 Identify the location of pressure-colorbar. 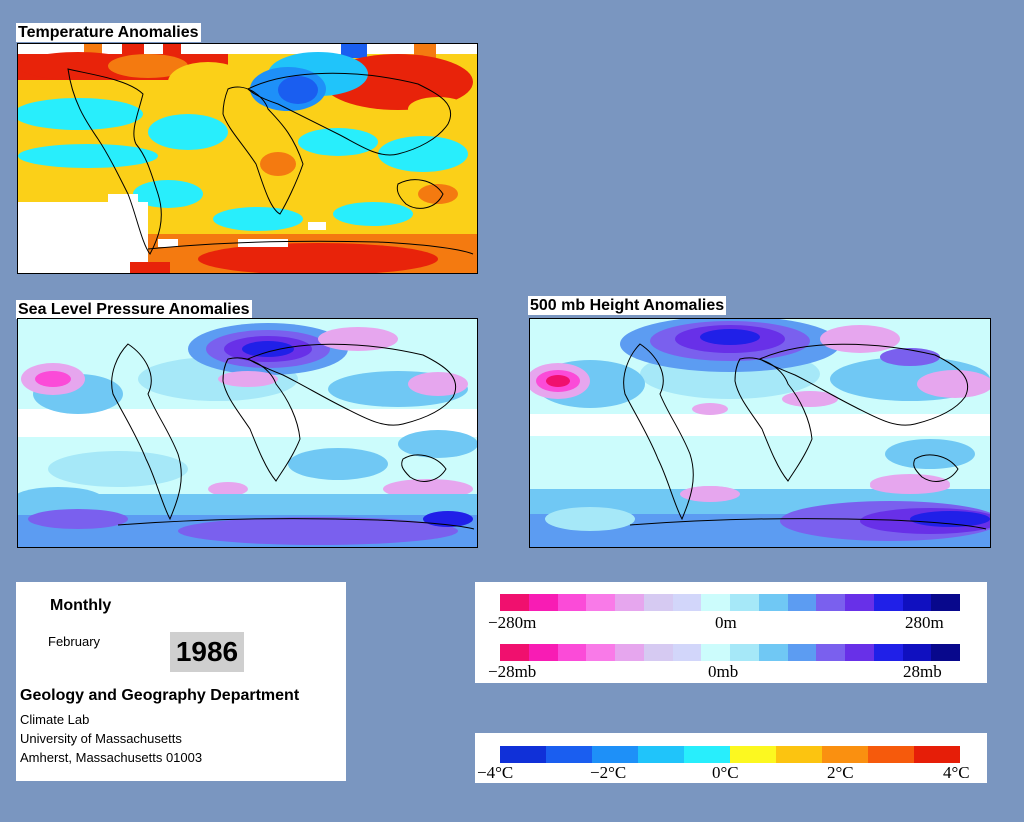
(730, 652).